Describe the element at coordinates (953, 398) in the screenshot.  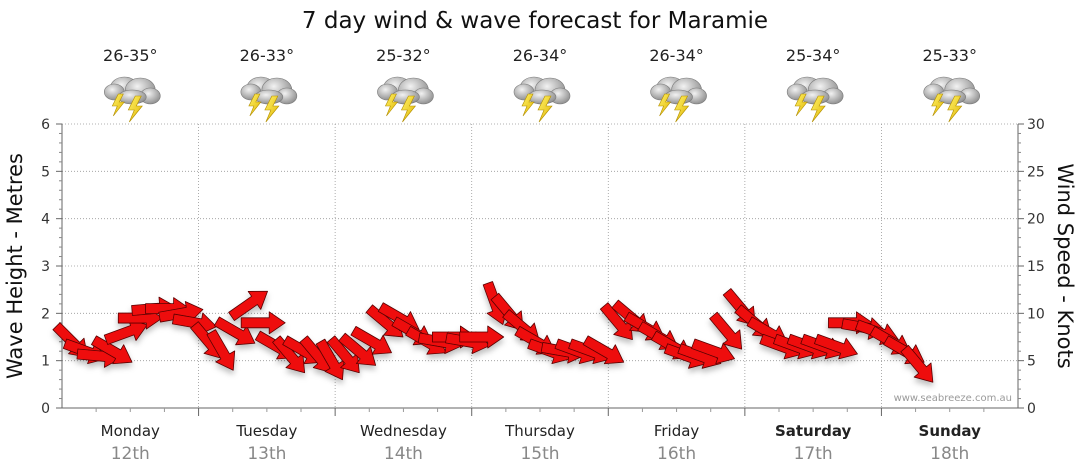
I see `credit-text: www.seabreeze.com.au` at that location.